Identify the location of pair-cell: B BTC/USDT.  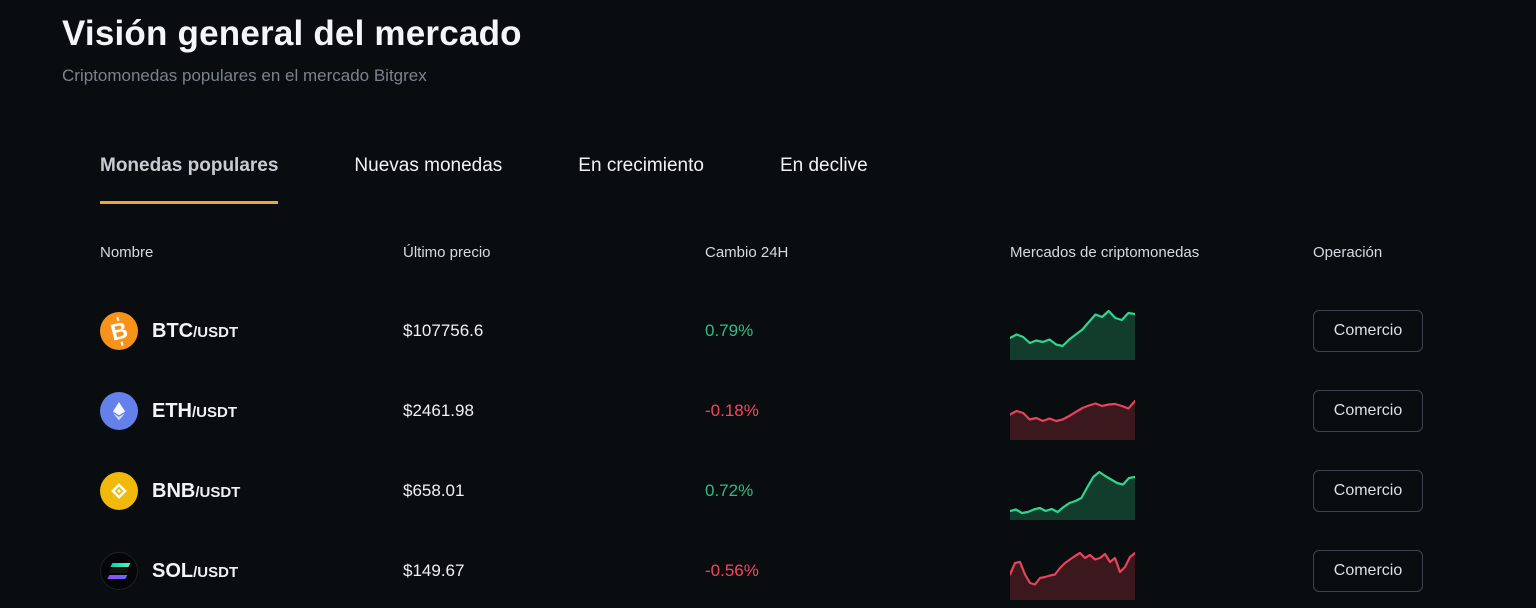
(251, 331).